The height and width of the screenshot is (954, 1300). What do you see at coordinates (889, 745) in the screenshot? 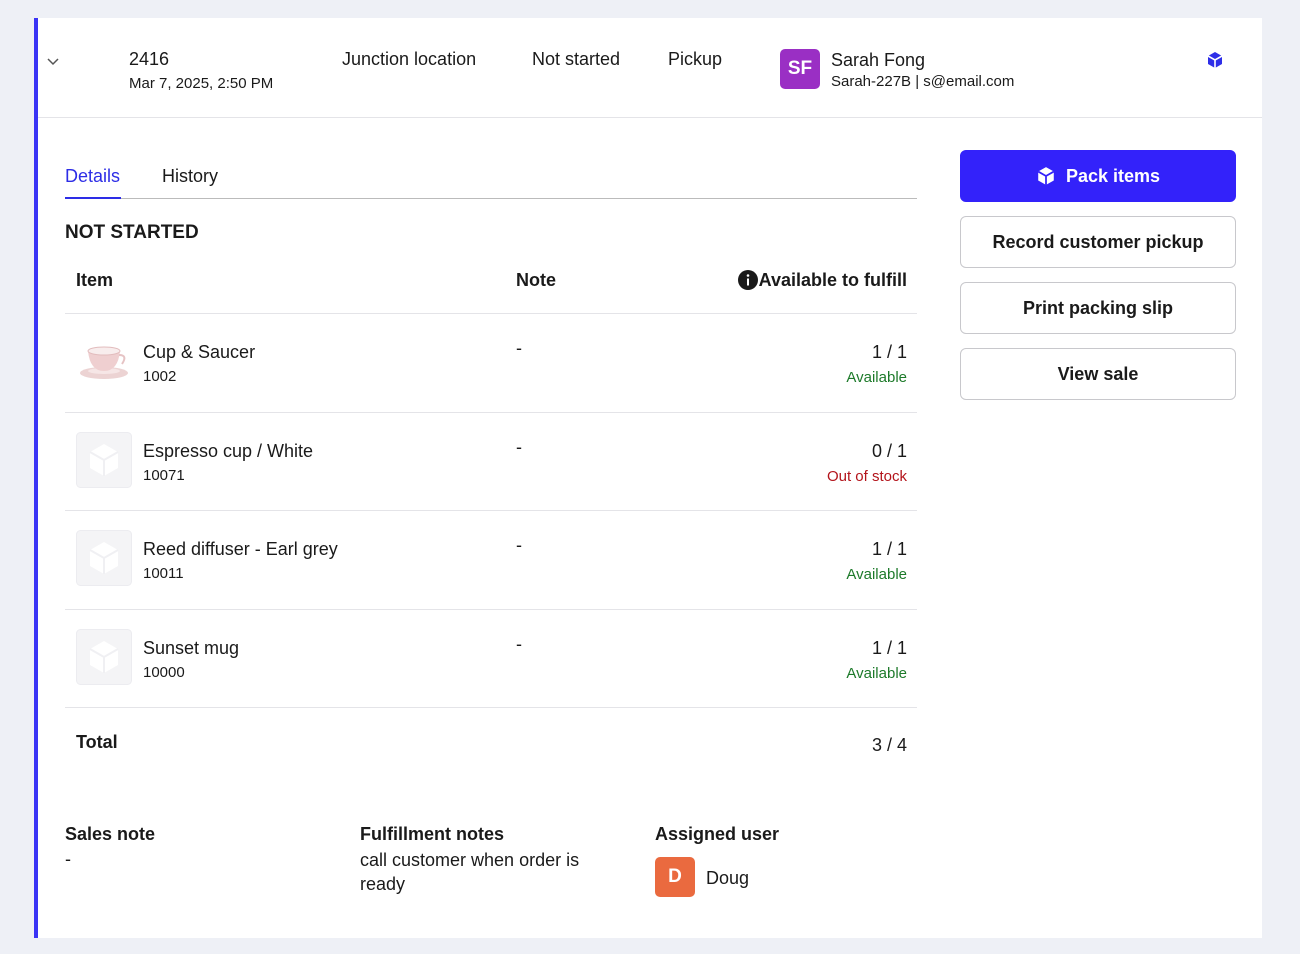
I see `total-value: 3 / 4` at bounding box center [889, 745].